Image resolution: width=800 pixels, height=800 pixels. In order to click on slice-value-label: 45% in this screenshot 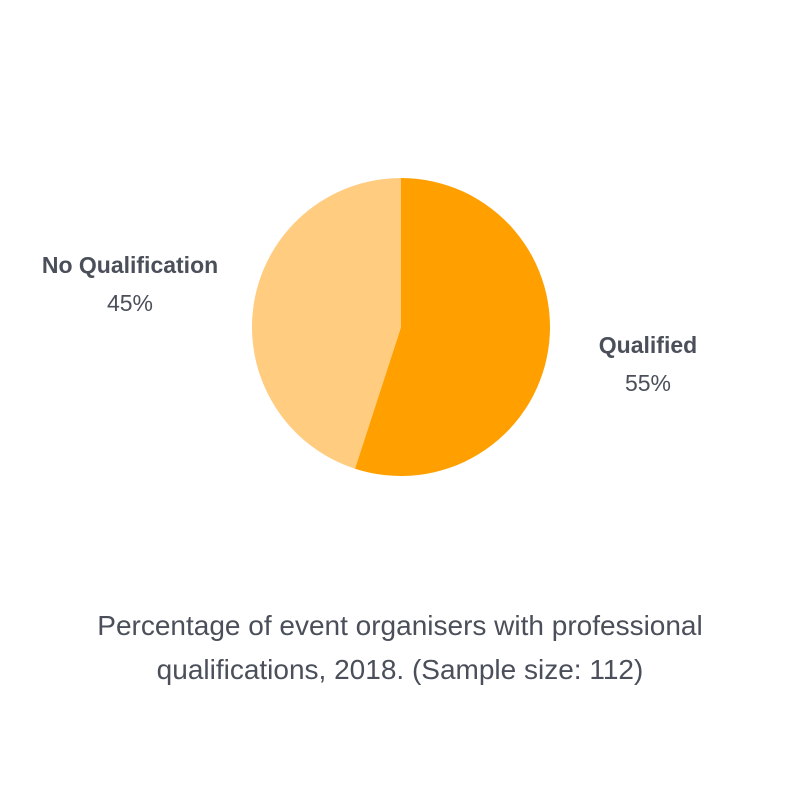, I will do `click(130, 303)`.